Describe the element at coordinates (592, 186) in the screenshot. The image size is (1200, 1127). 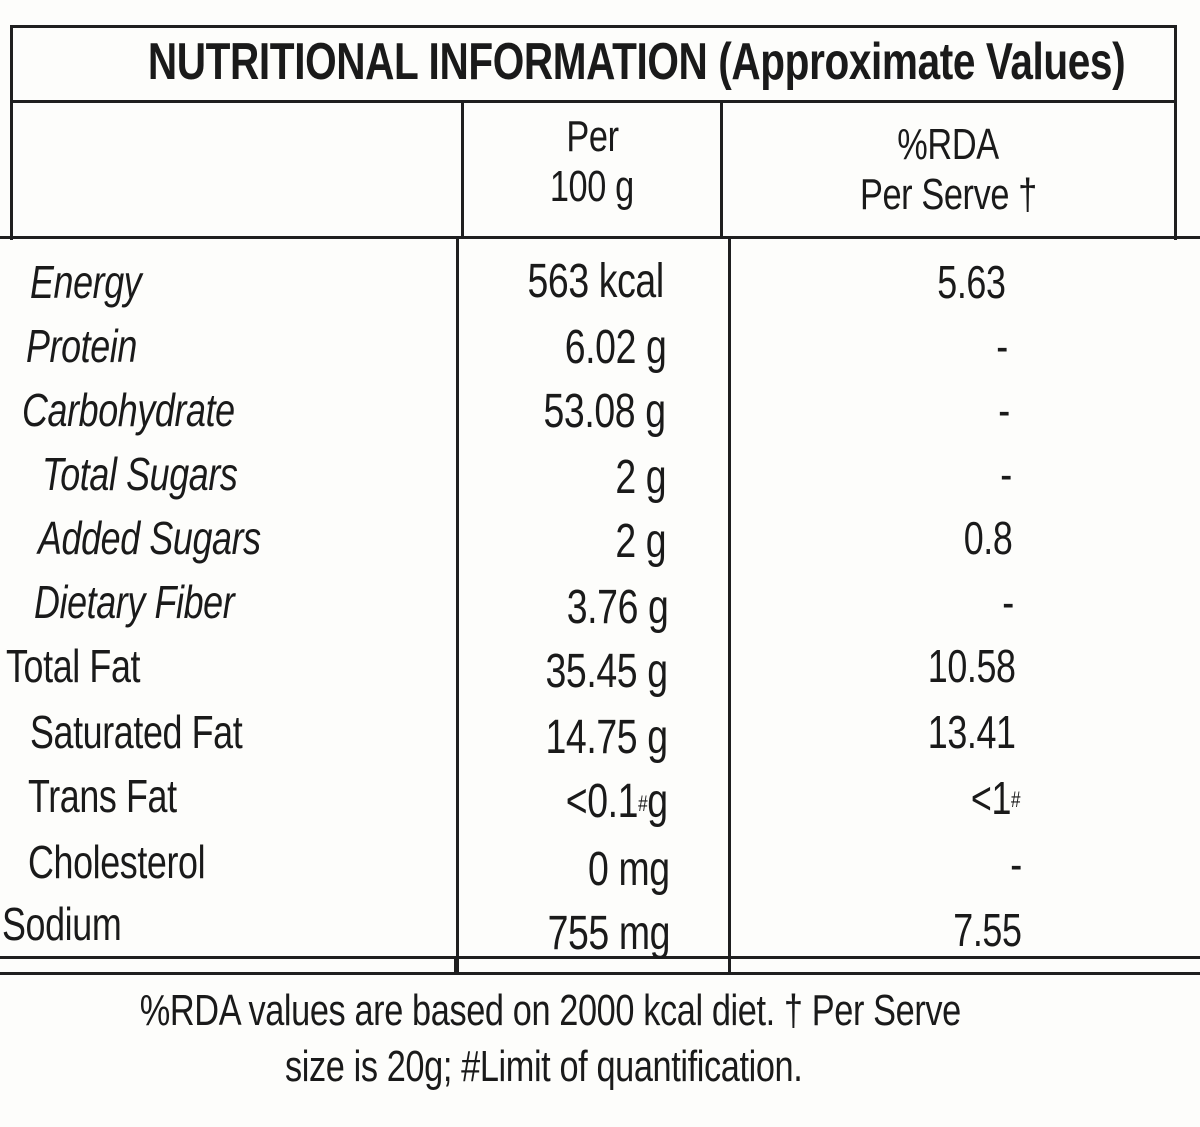
I see `header-100g: 100 g` at that location.